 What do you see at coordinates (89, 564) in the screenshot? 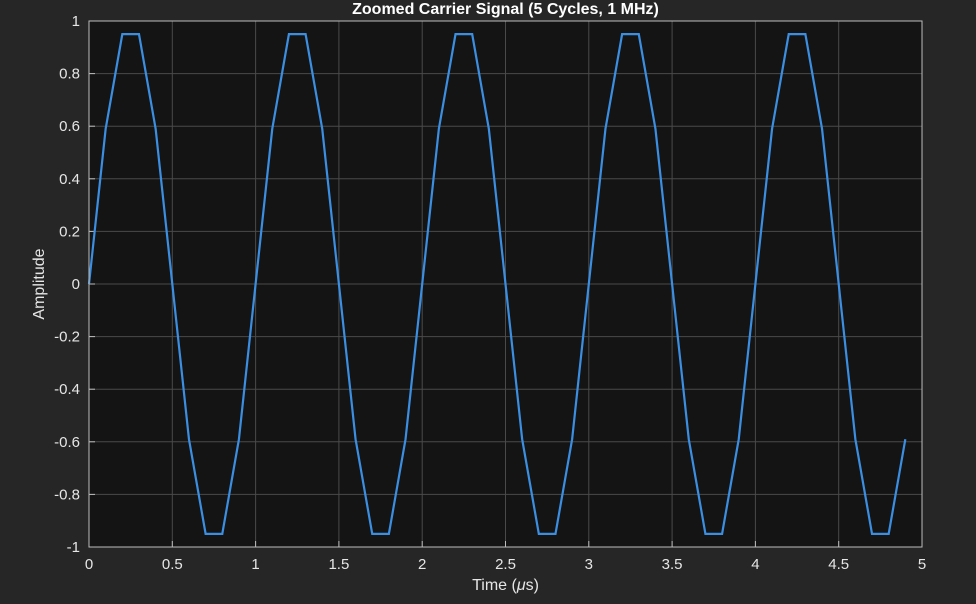
I see `x-tick-label: 0` at bounding box center [89, 564].